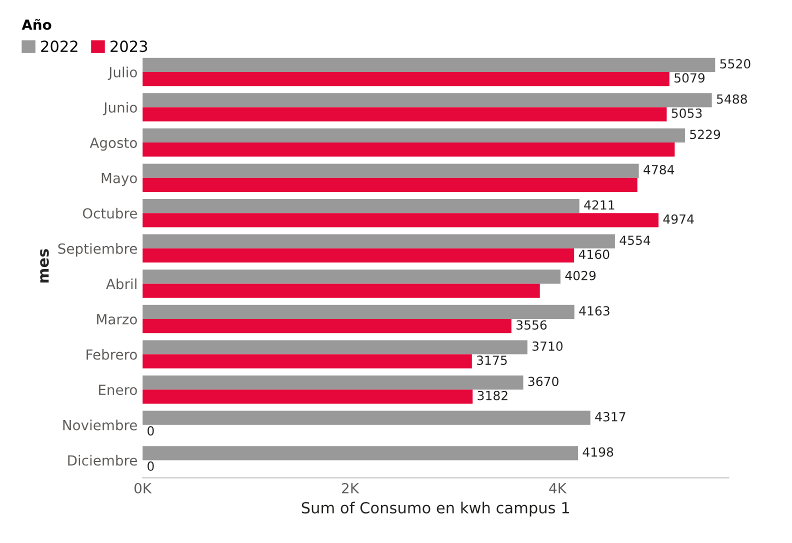  I want to click on data-label: 4784, so click(659, 169).